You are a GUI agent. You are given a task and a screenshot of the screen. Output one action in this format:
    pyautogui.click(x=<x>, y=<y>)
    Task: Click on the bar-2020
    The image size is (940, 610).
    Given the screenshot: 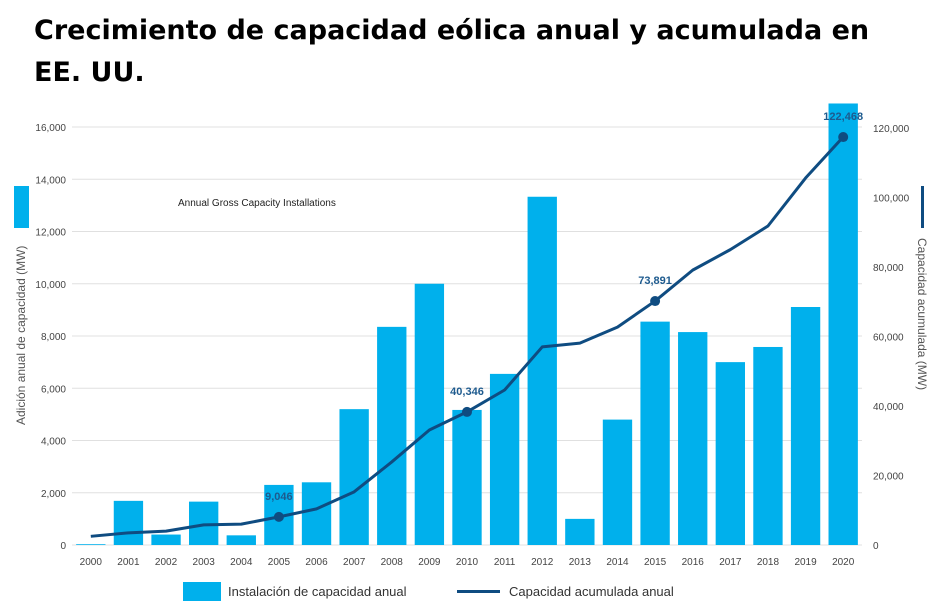 What is the action you would take?
    pyautogui.click(x=843, y=324)
    